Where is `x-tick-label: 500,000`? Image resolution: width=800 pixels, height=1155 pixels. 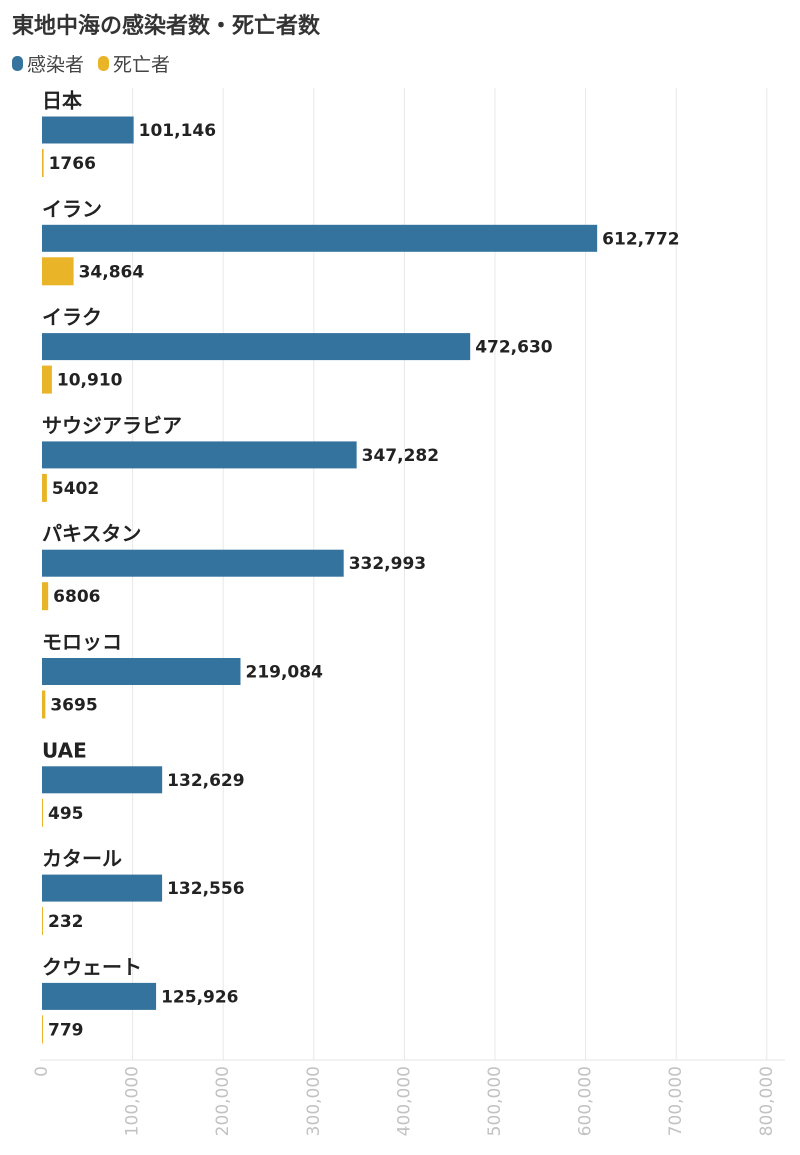 x-tick-label: 500,000 is located at coordinates (495, 1101).